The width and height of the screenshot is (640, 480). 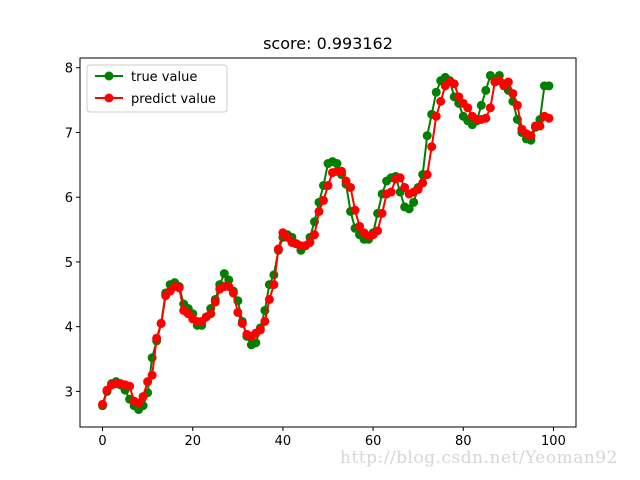 I want to click on x-tick-label: 0, so click(x=102, y=441).